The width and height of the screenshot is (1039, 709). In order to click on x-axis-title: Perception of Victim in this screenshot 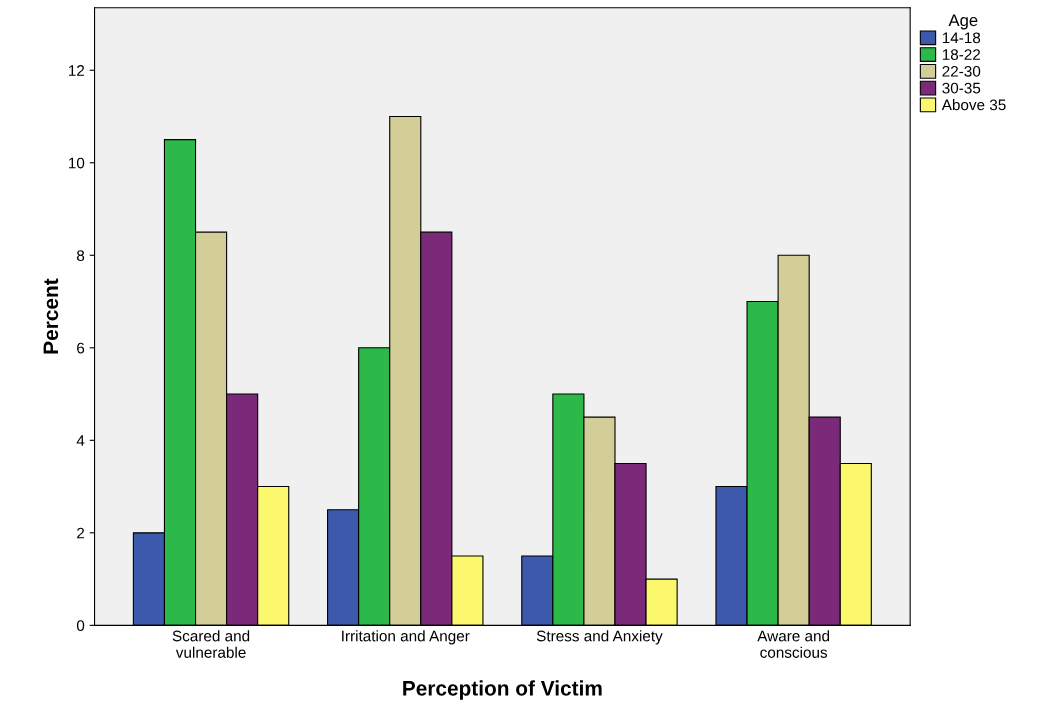, I will do `click(502, 690)`.